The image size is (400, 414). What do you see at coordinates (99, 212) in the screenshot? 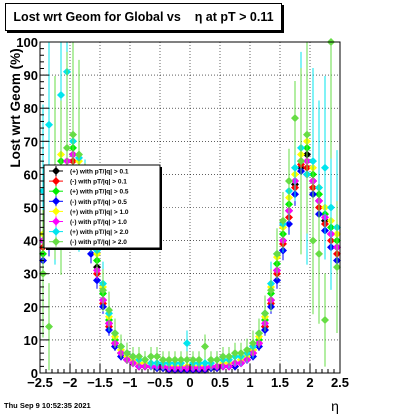
I see `legend-entry-label: (+) with pT/|q| > 1.0` at bounding box center [99, 212].